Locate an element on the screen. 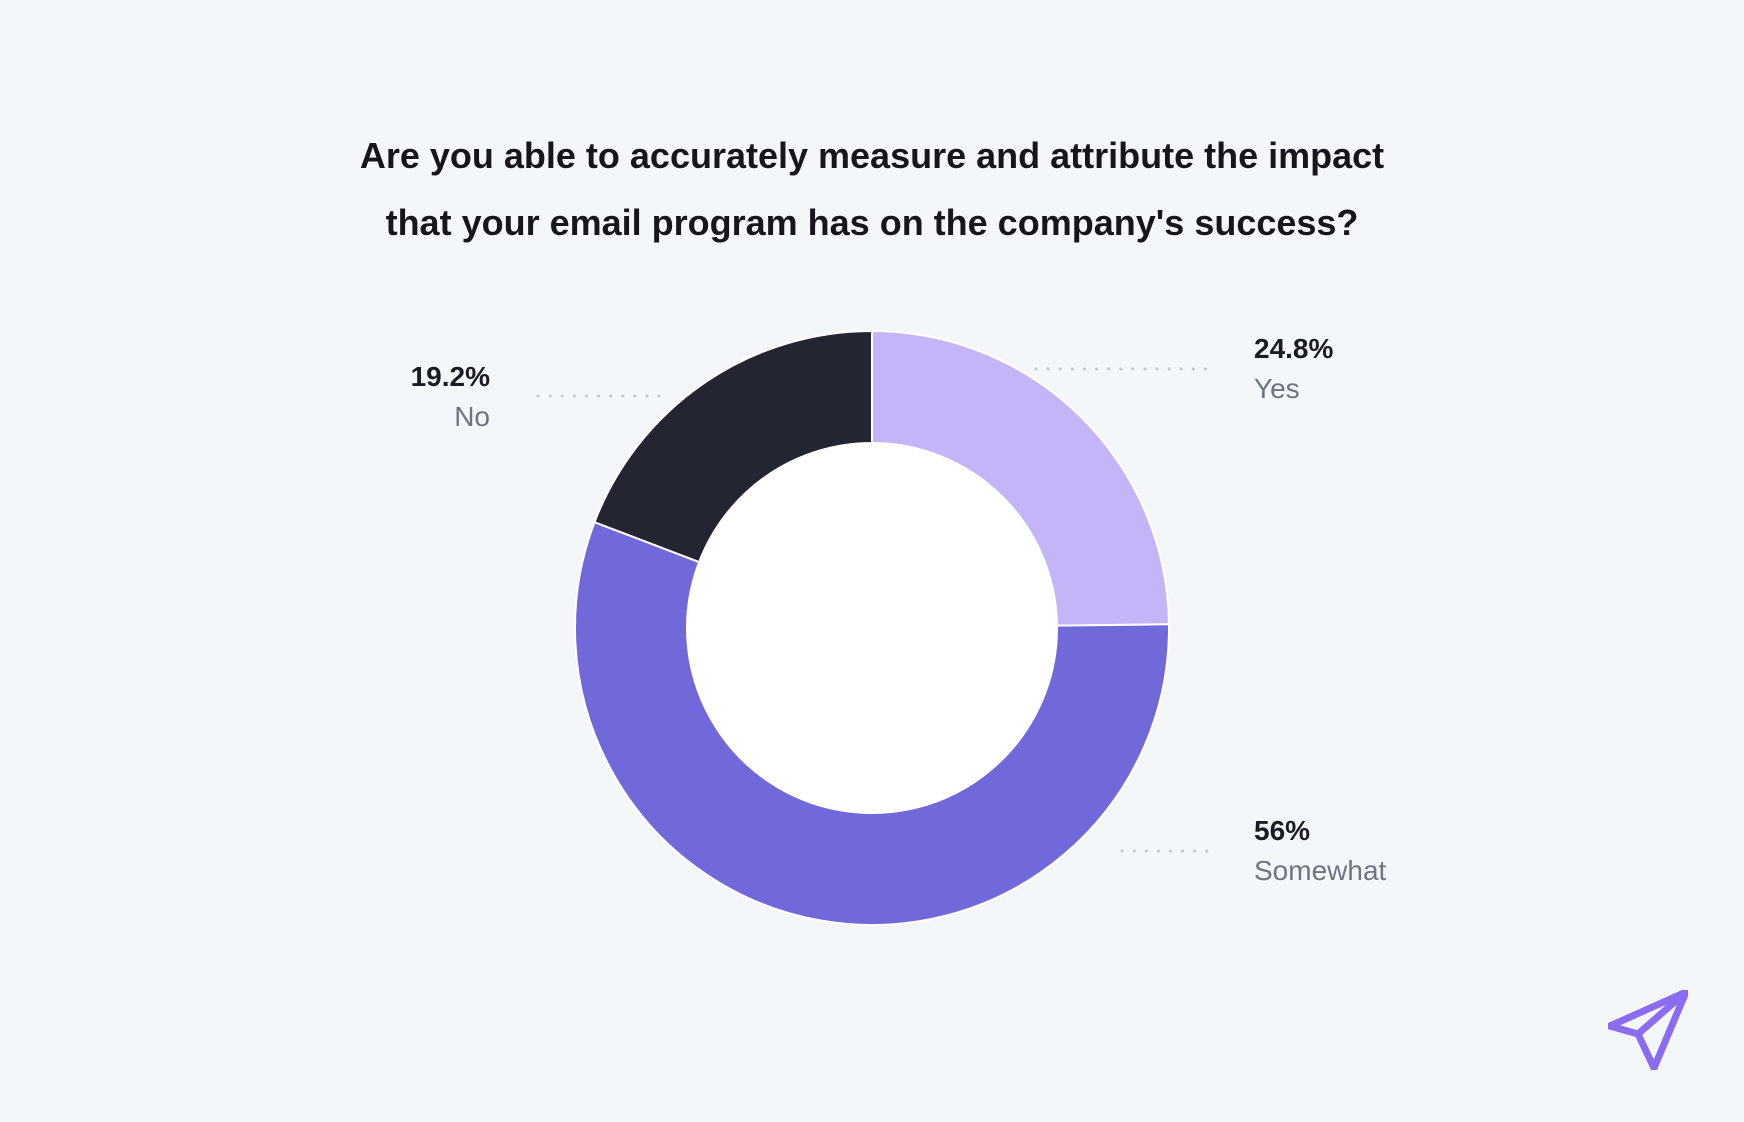  slice-label-yes: 24.8% Yes is located at coordinates (1293, 369).